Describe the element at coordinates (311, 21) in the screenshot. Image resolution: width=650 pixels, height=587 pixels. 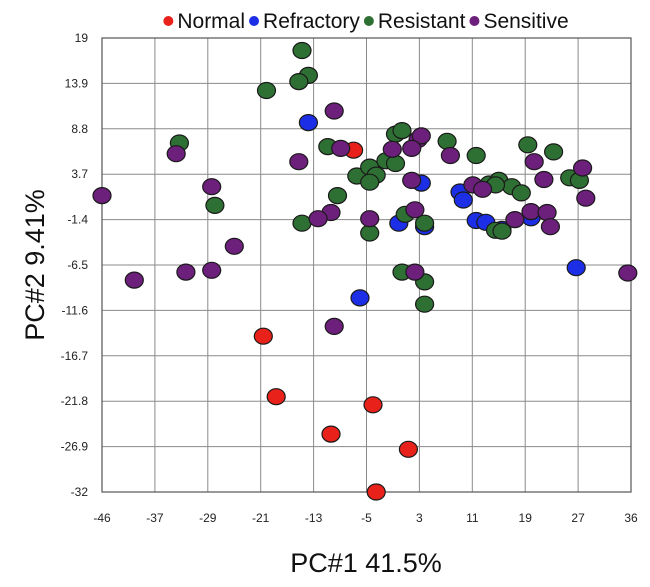
I see `legend-label-refractory: Refractory` at that location.